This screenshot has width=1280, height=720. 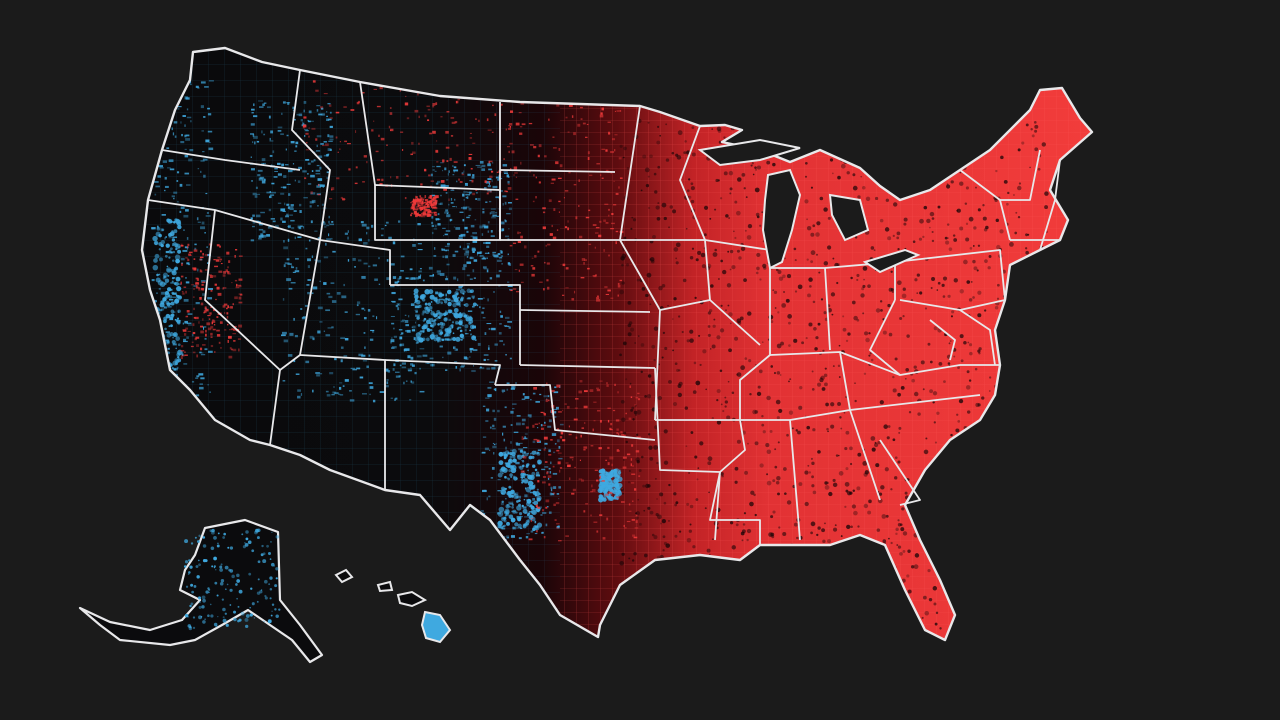 What do you see at coordinates (232, 579) in the screenshot?
I see `alaska-blue-areas` at bounding box center [232, 579].